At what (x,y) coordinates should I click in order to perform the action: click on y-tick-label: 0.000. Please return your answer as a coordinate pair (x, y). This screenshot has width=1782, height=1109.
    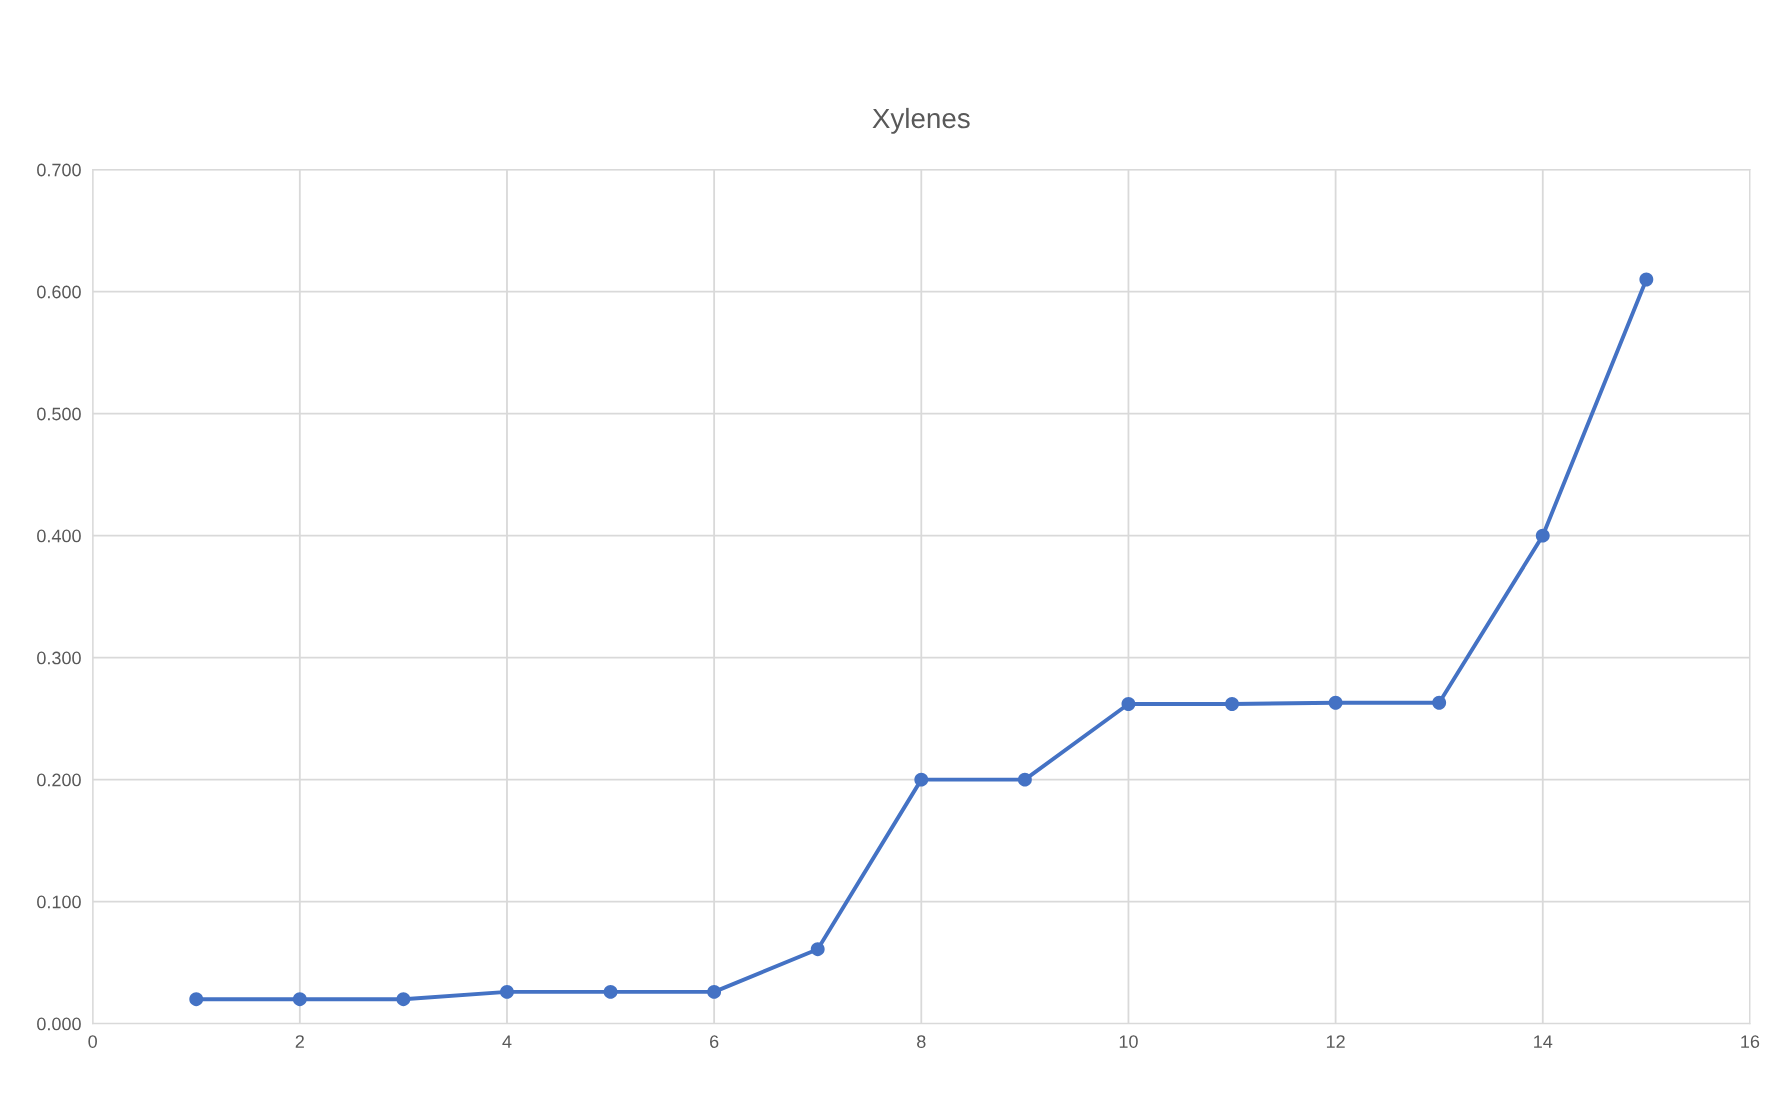
    Looking at the image, I should click on (59, 1024).